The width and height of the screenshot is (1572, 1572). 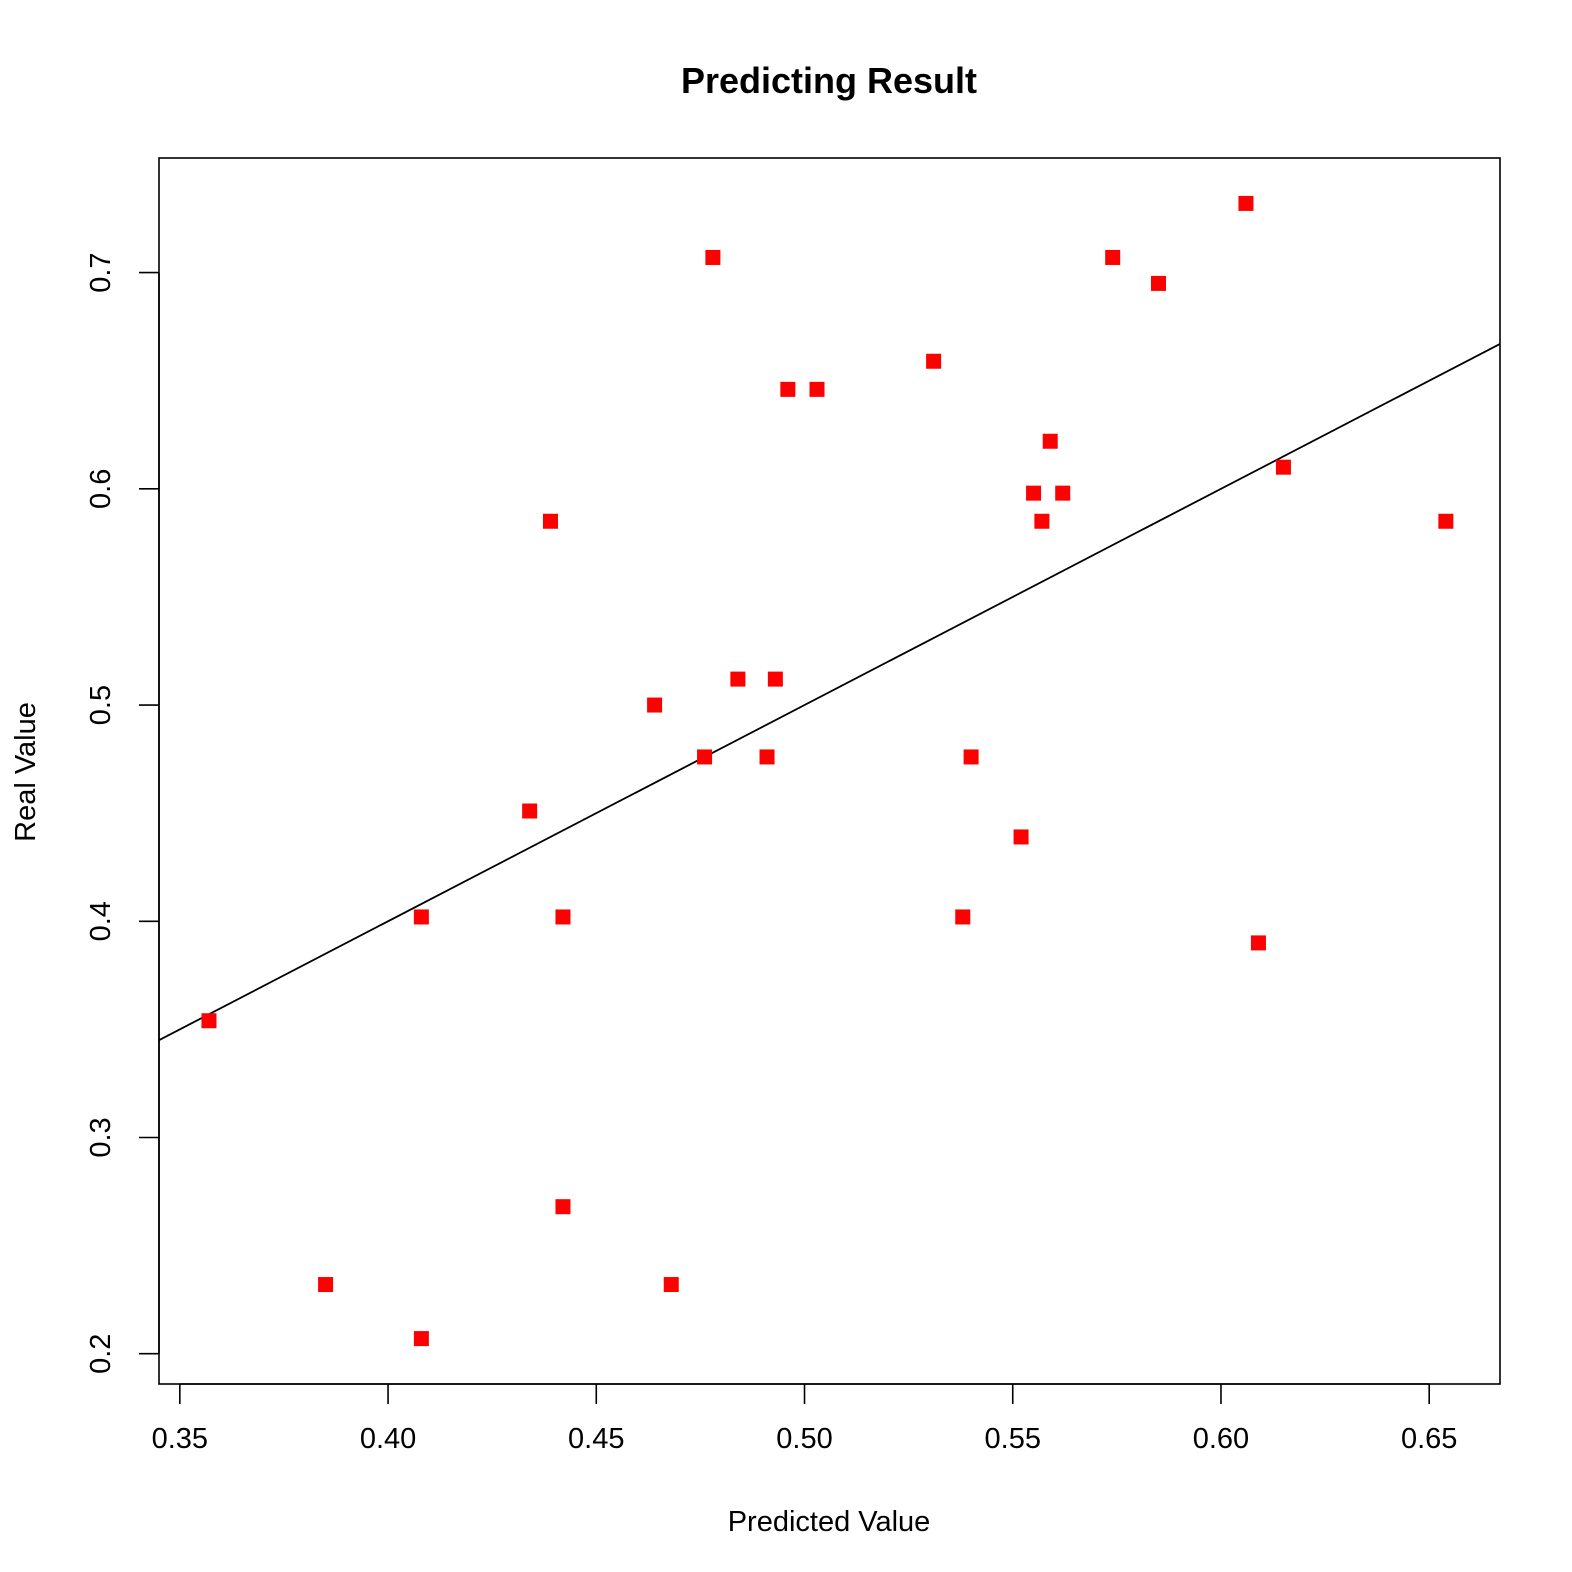 What do you see at coordinates (804, 1419) in the screenshot?
I see `x-axis: 0.35 0.40 0.45 0.50 0.55 0.60 0.65` at bounding box center [804, 1419].